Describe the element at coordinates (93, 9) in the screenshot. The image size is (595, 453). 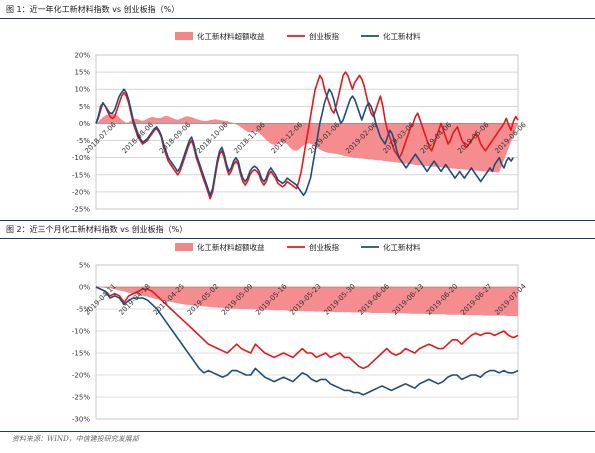
I see `chart-title: 图 1：近一年化工新材料指数 vs 创业板指（%）` at that location.